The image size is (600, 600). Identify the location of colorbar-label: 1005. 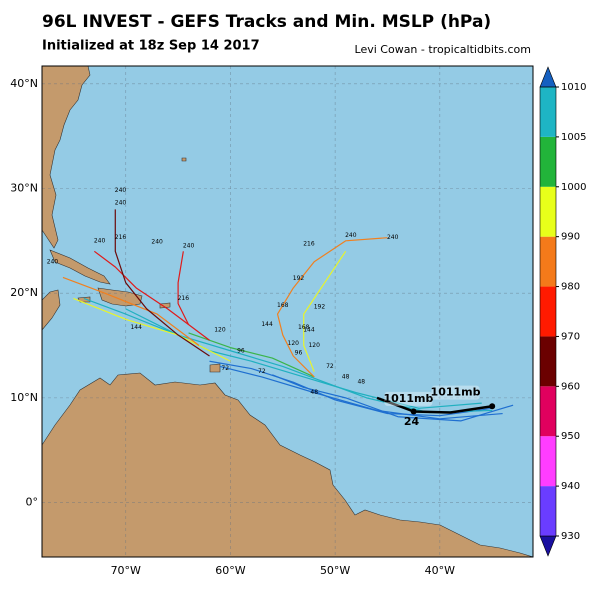
(573, 137).